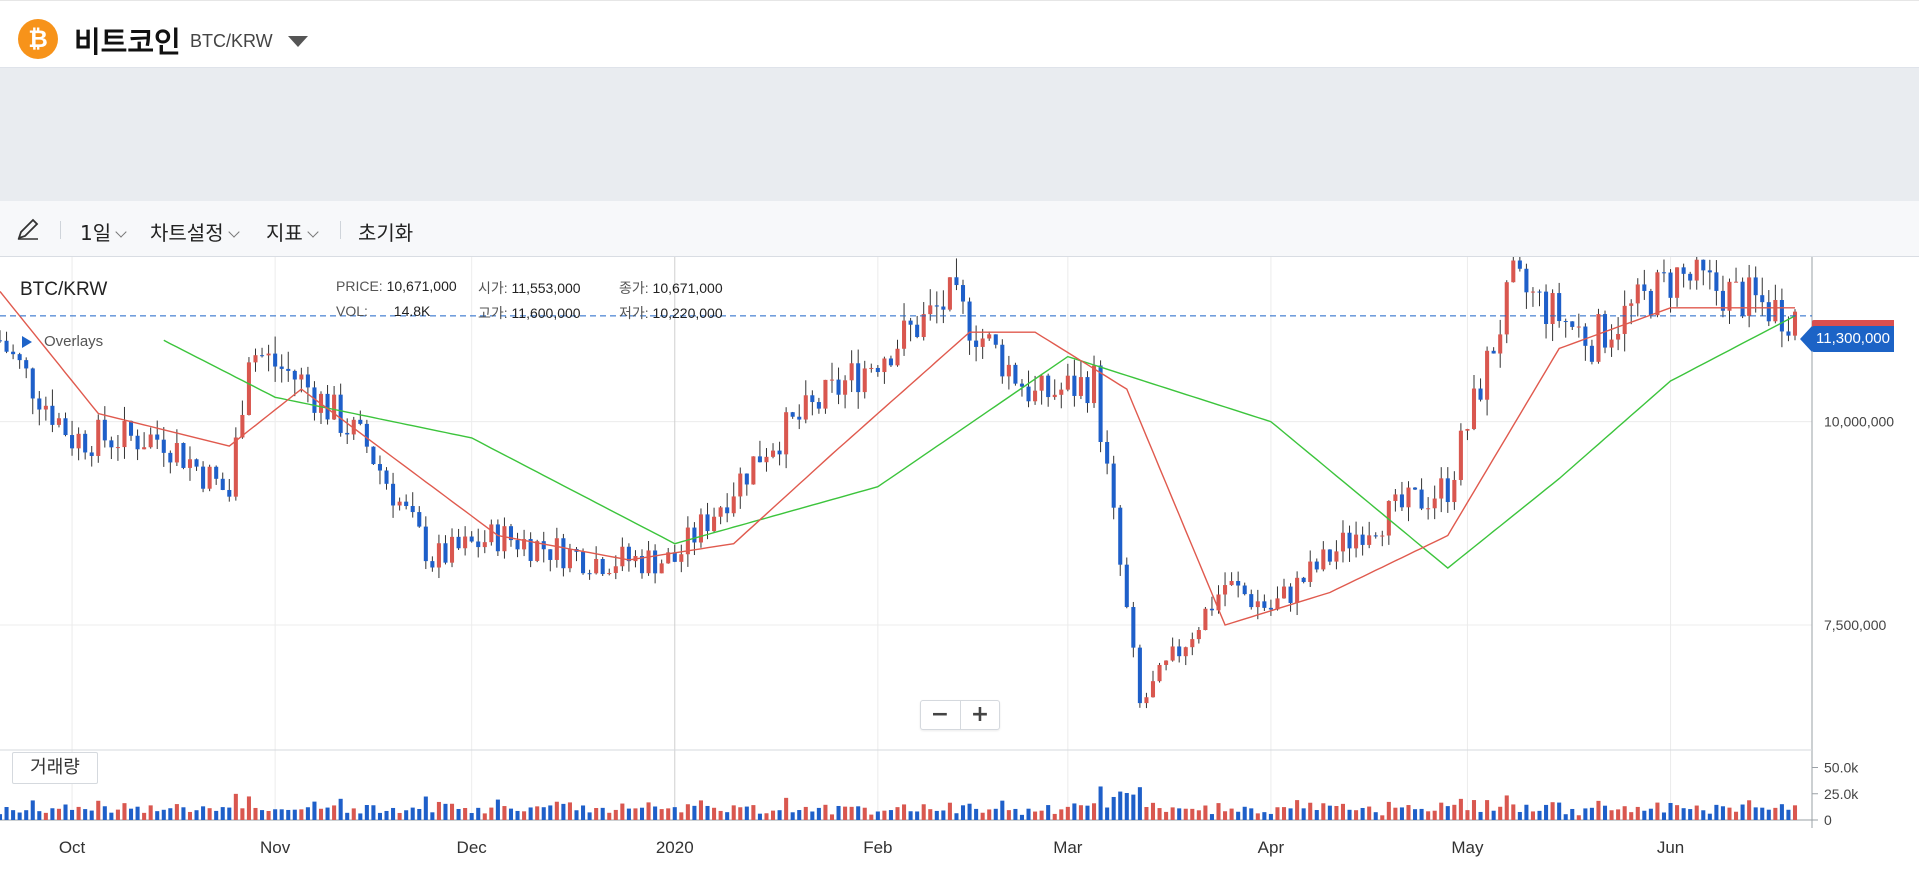  I want to click on zoom-in-button: +, so click(979, 715).